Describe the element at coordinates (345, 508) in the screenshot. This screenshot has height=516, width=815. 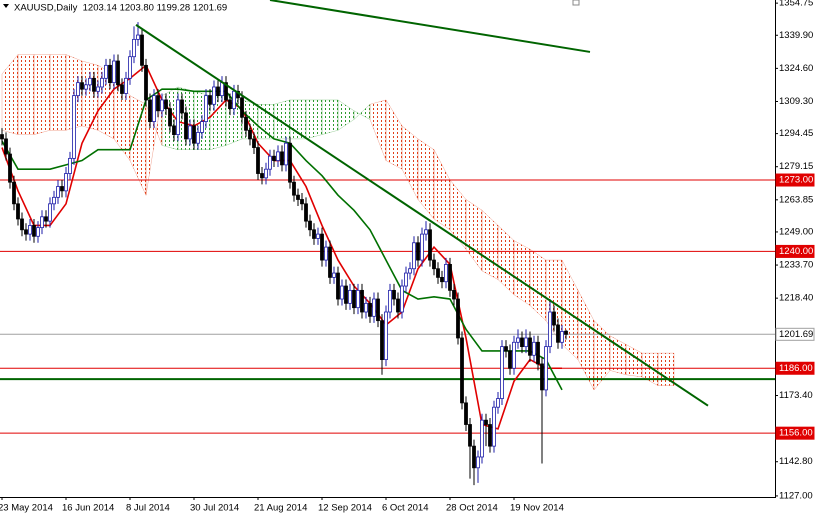
I see `x-tick-label: 12 Sep 2014` at that location.